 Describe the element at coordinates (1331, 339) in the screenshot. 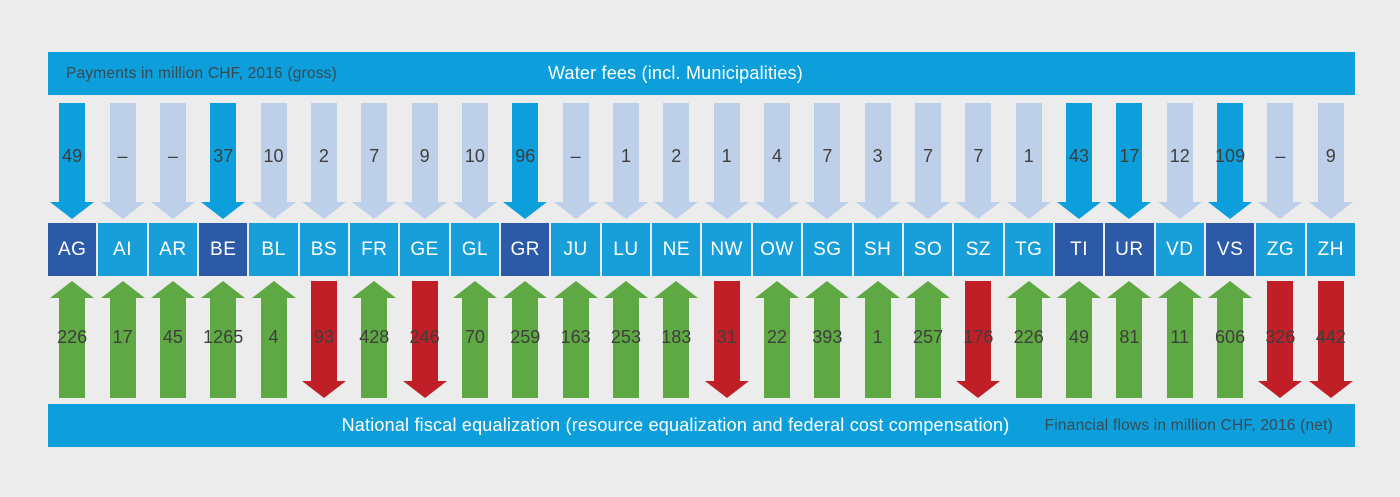

I see `equalization-zone: 442` at that location.